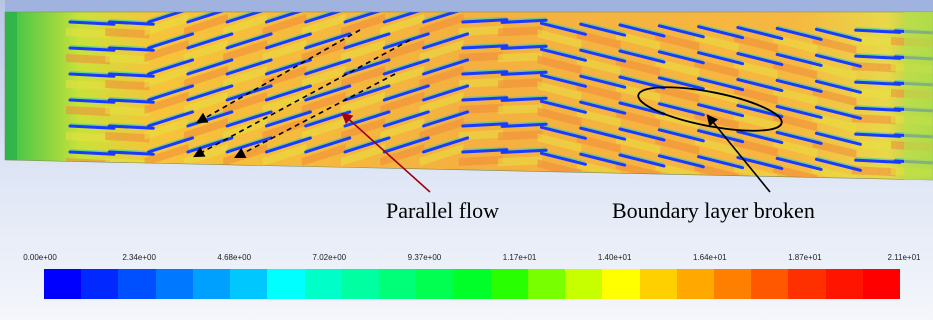 Image resolution: width=933 pixels, height=320 pixels. What do you see at coordinates (614, 257) in the screenshot?
I see `colorbar-tick-label: 1.40e+01` at bounding box center [614, 257].